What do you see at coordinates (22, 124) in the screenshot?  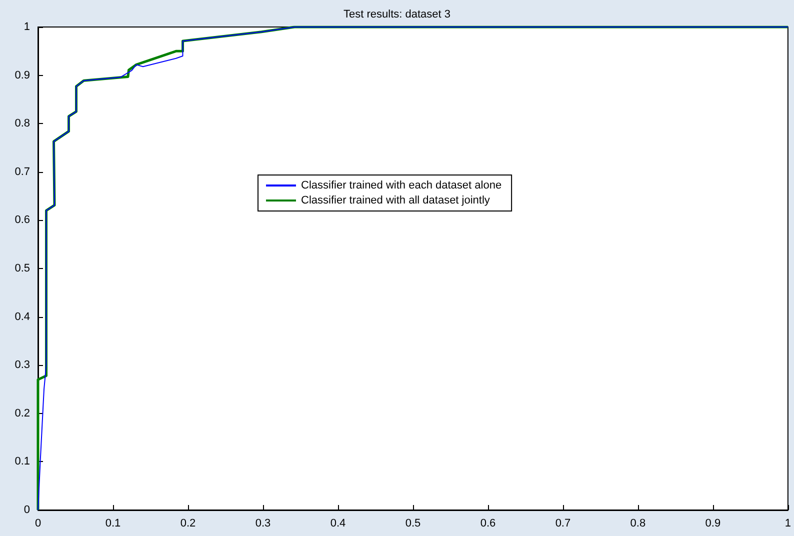 I see `y-tick-label: 0.8` at bounding box center [22, 124].